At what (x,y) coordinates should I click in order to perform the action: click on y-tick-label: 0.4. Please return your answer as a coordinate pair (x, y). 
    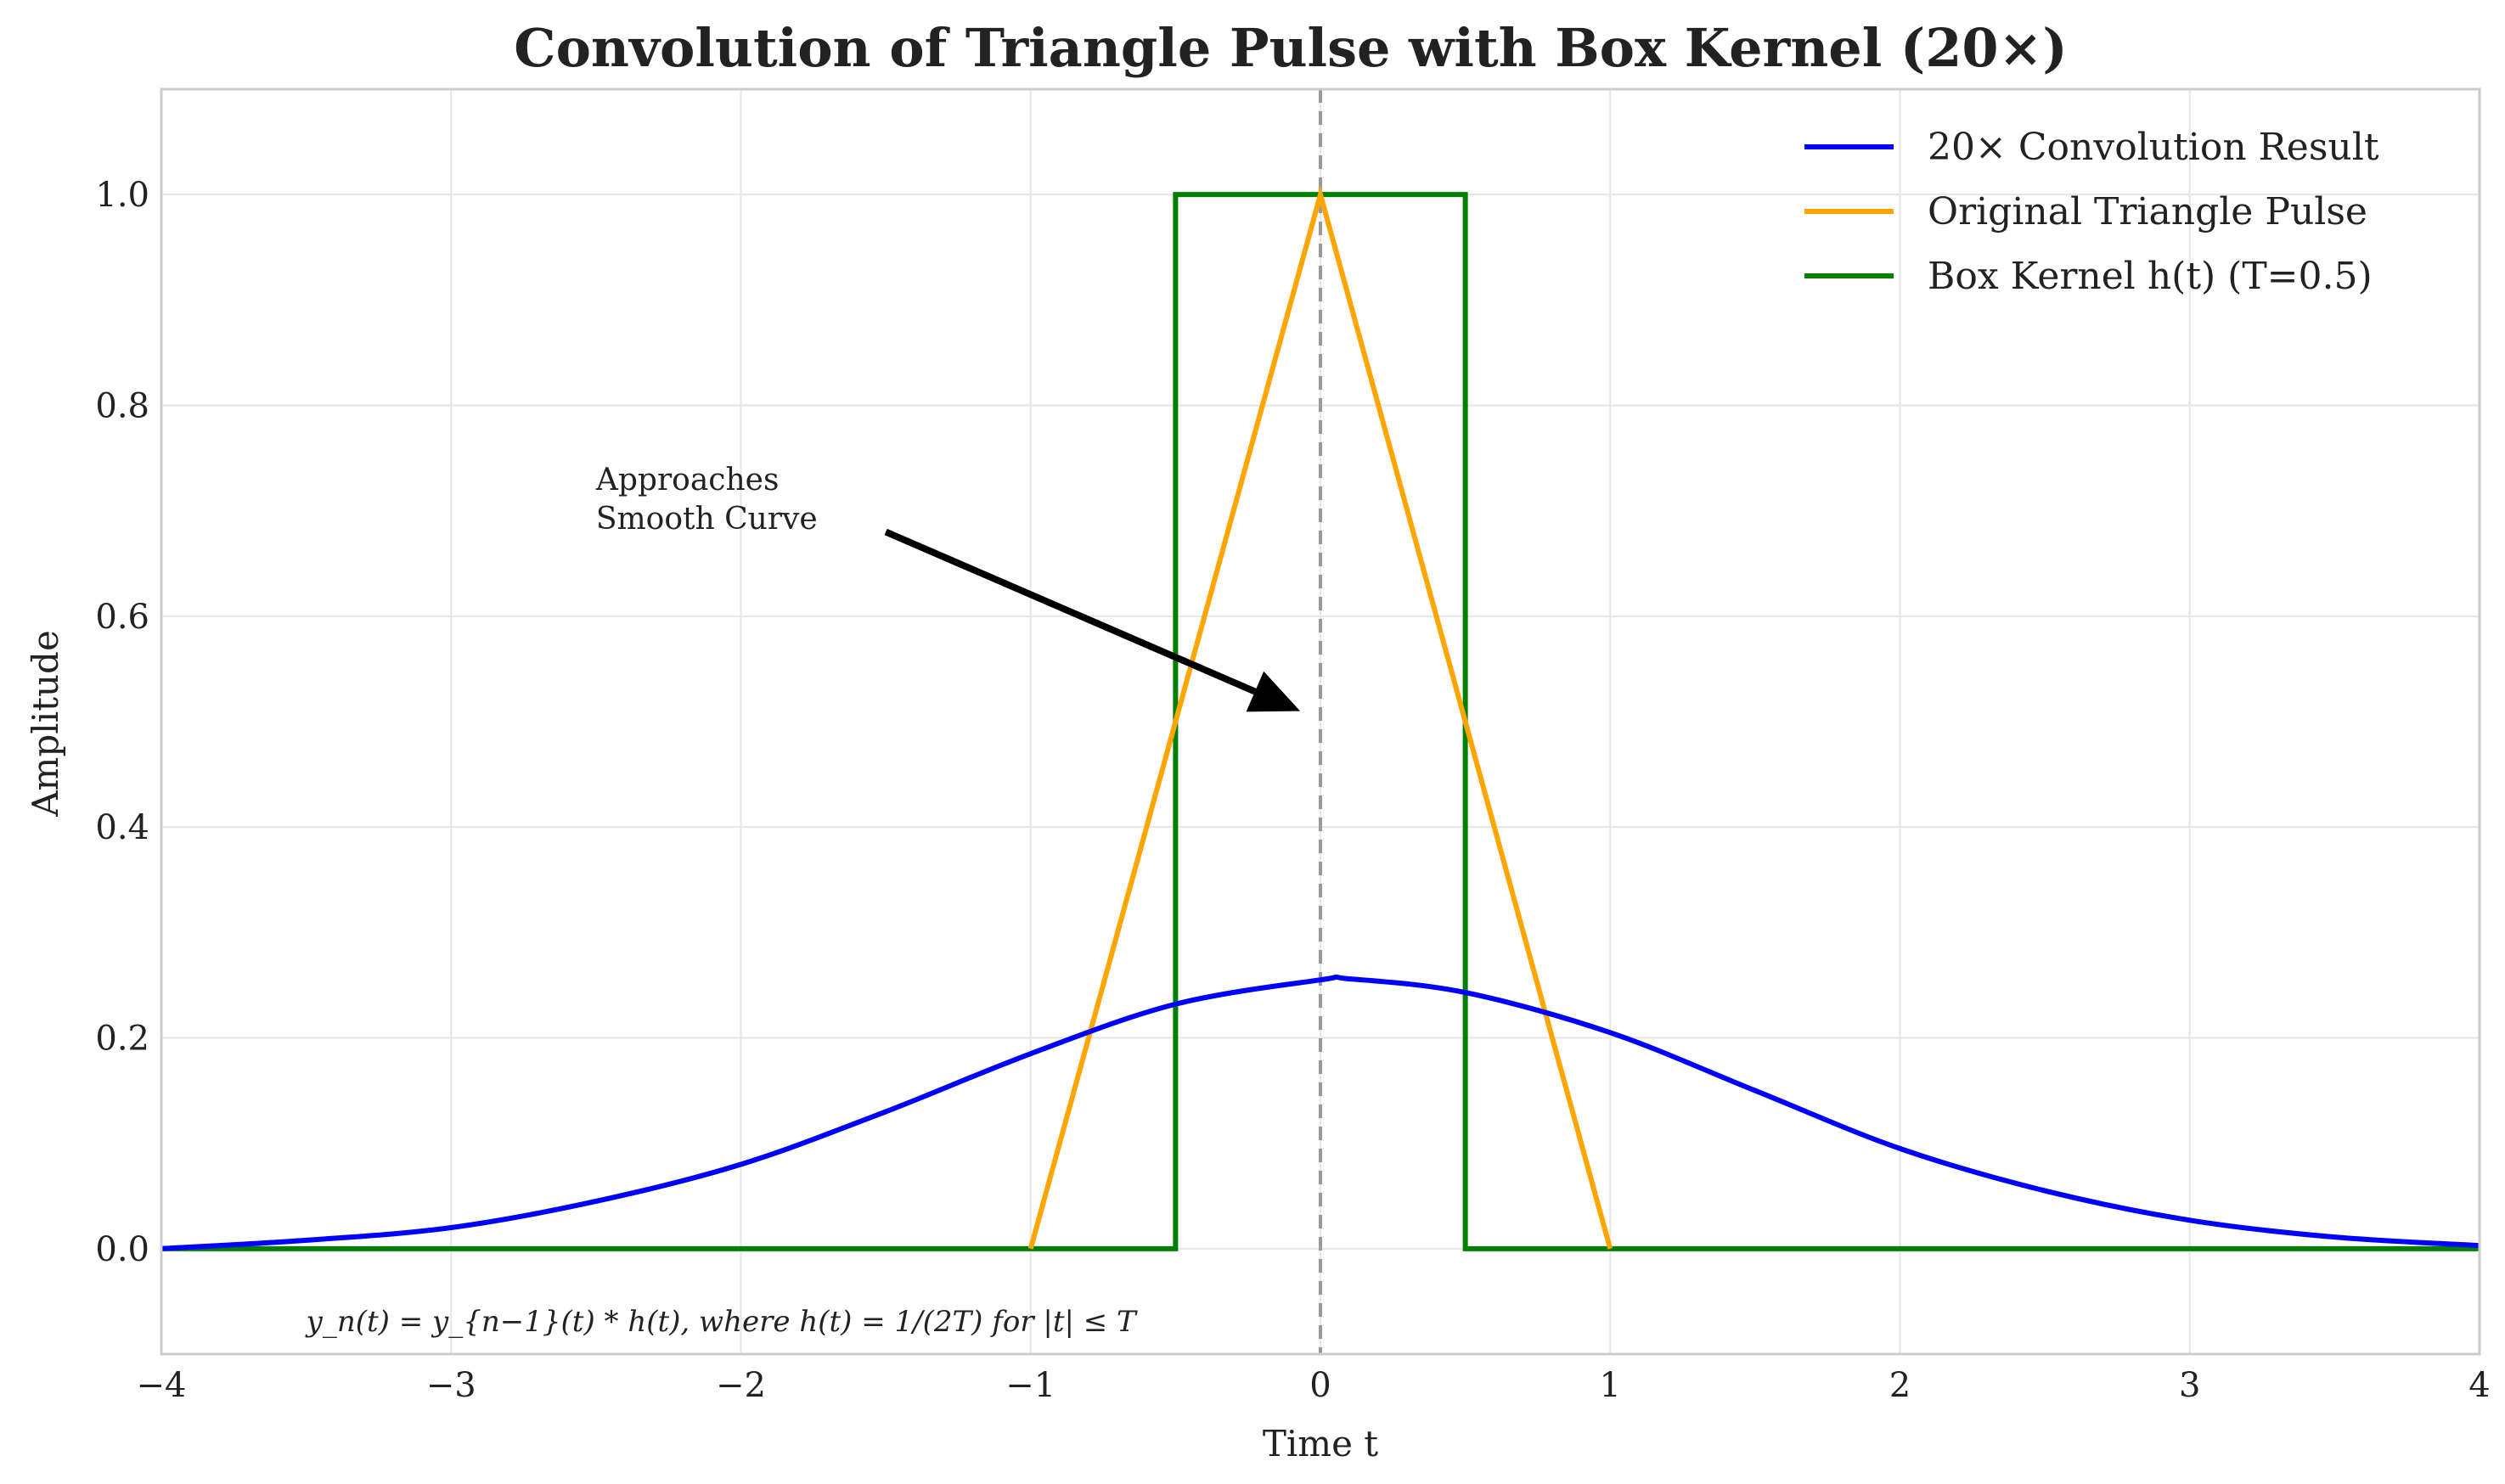
    Looking at the image, I should click on (122, 828).